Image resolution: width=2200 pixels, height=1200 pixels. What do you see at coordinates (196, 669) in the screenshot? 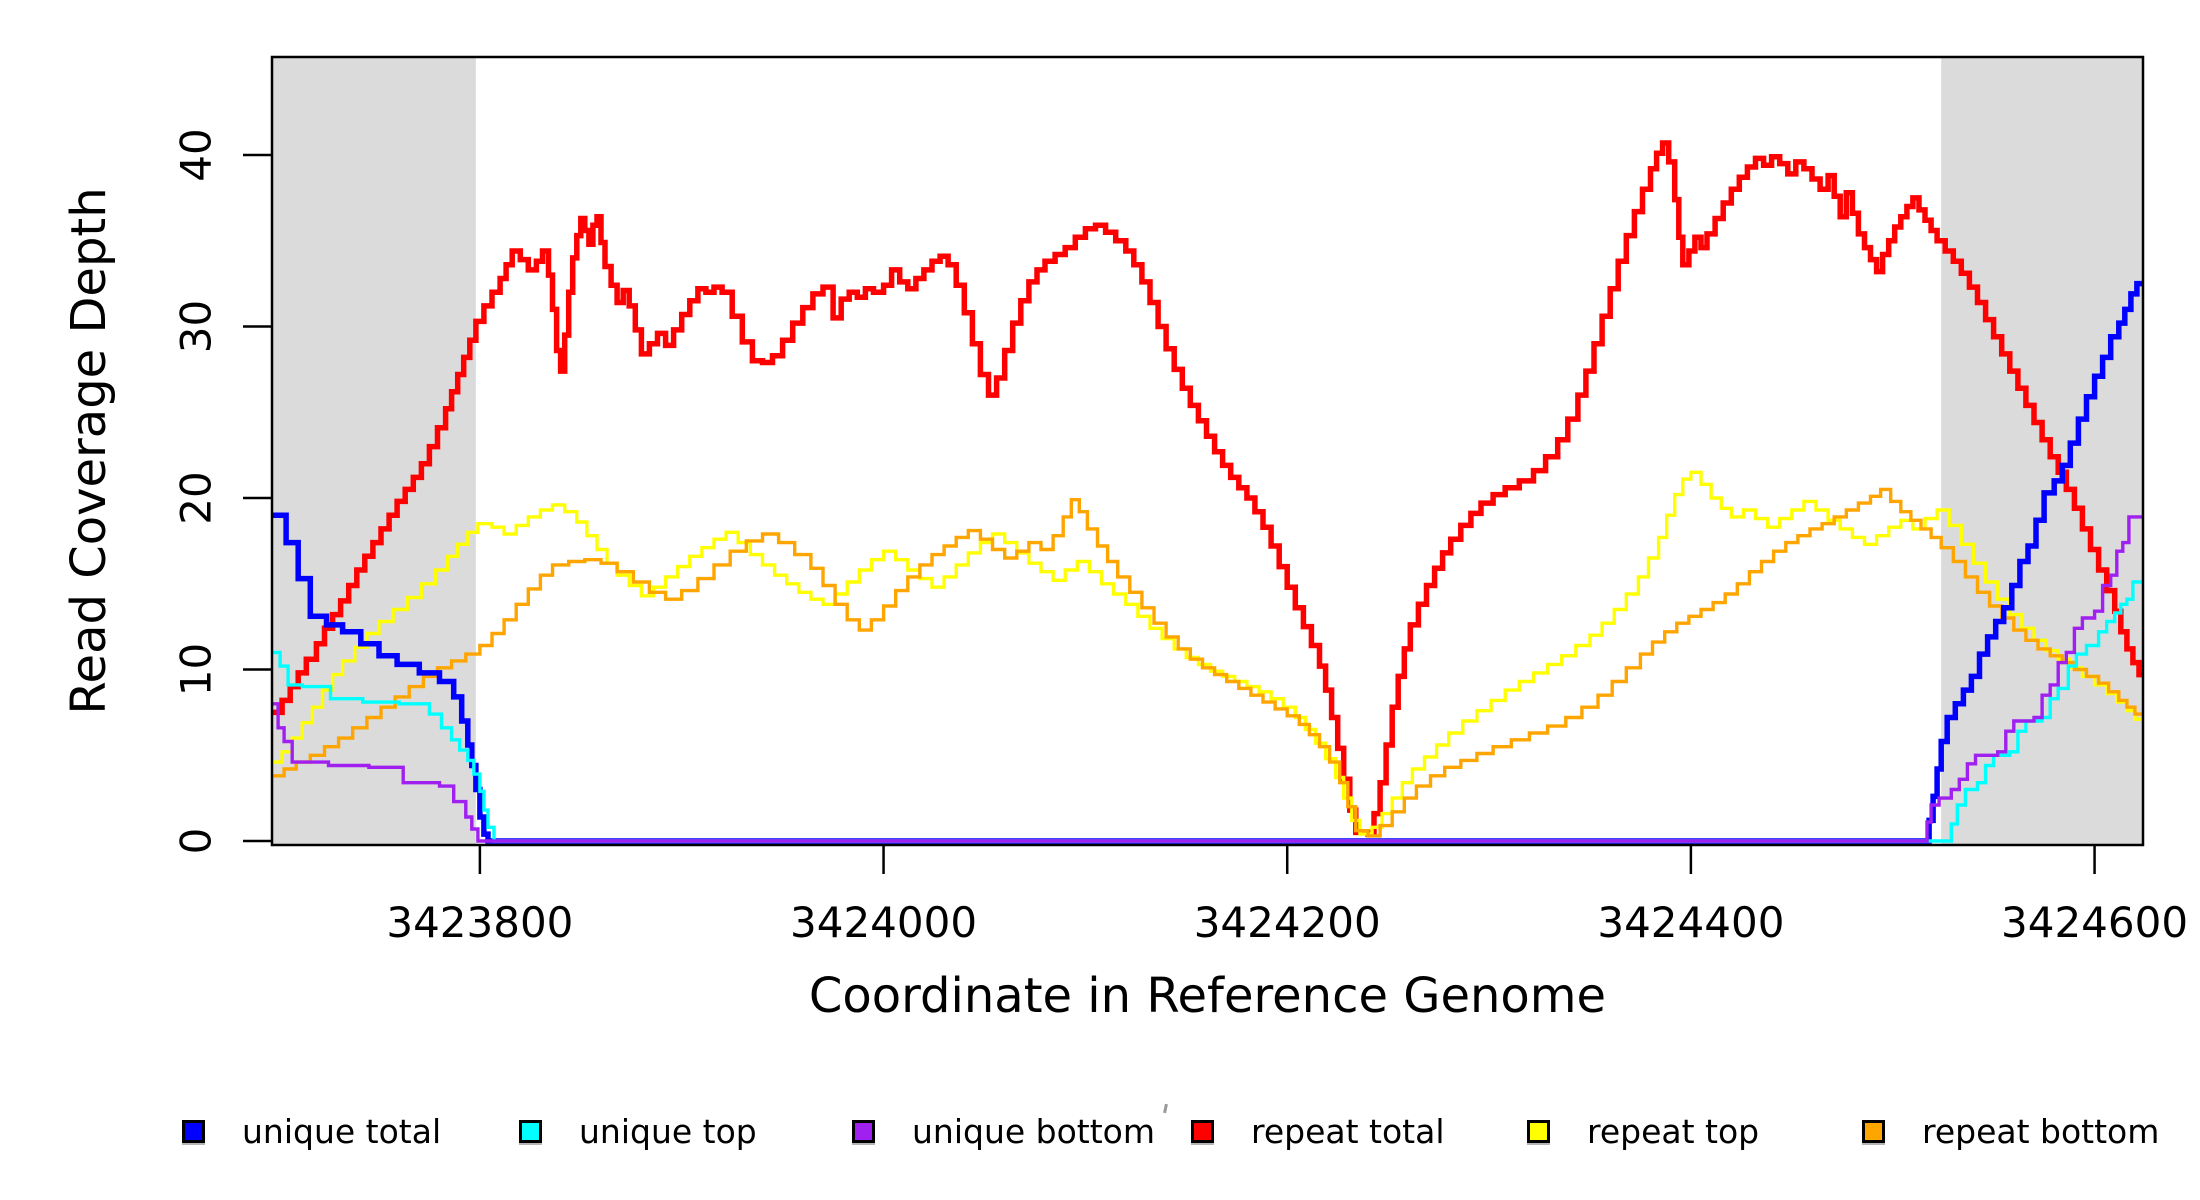
I see `y-tick-label: 10` at bounding box center [196, 669].